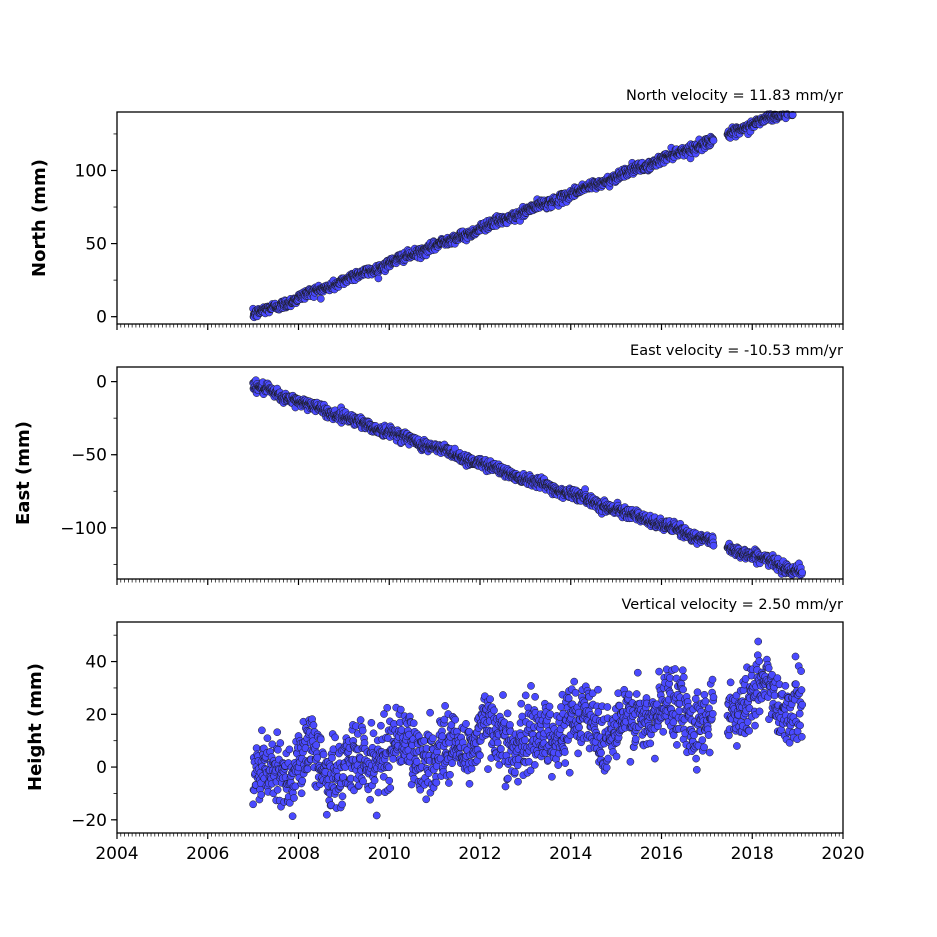  Describe the element at coordinates (523, 216) in the screenshot. I see `north-points` at that location.